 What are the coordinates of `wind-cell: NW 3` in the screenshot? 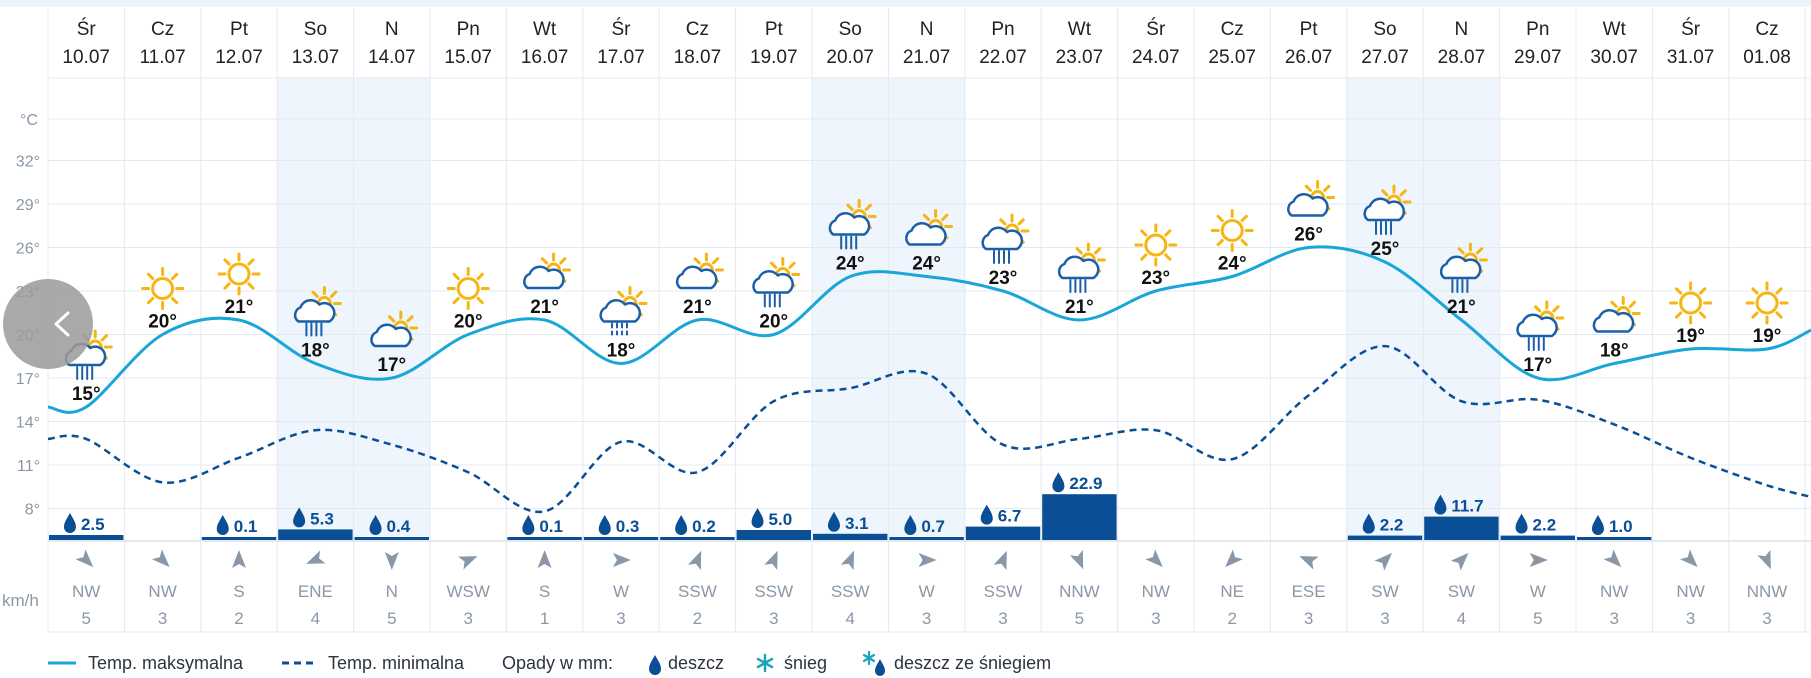 It's located at (162, 588).